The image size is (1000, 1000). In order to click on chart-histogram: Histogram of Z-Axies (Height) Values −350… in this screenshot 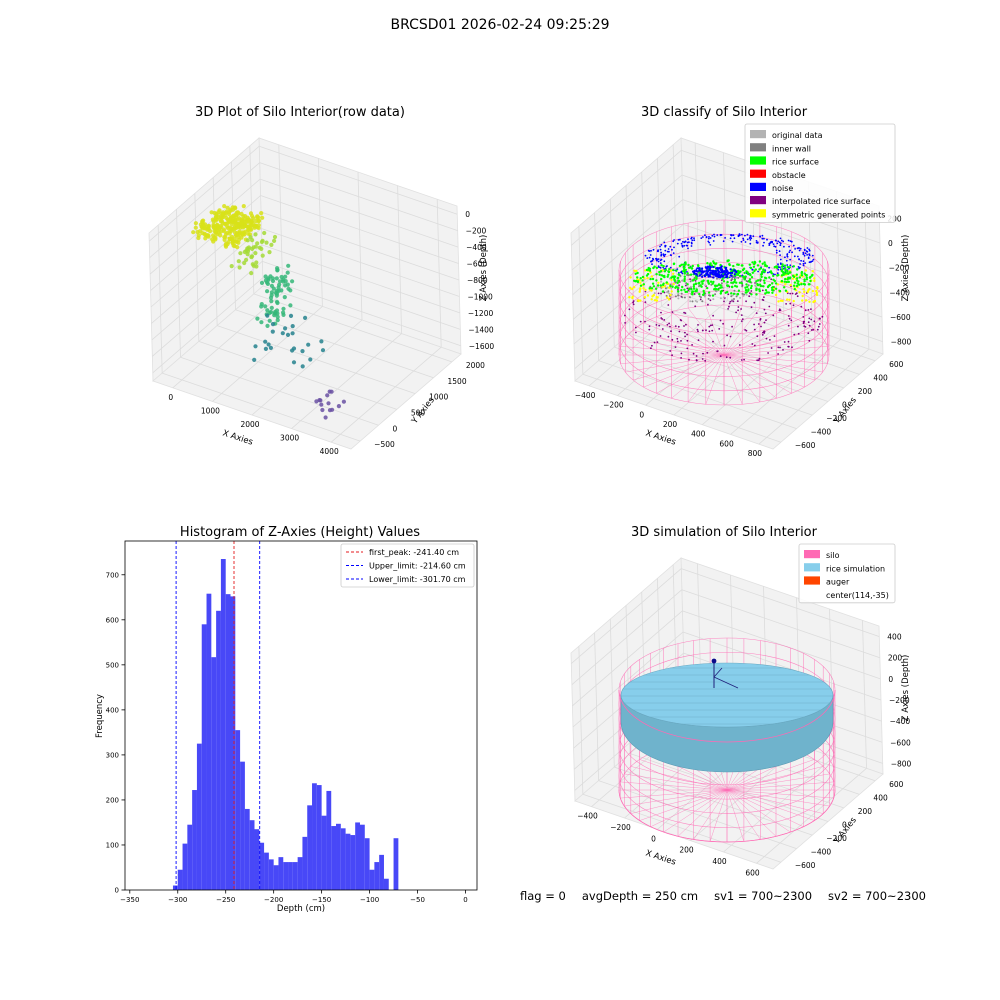, I will do `click(286, 719)`.